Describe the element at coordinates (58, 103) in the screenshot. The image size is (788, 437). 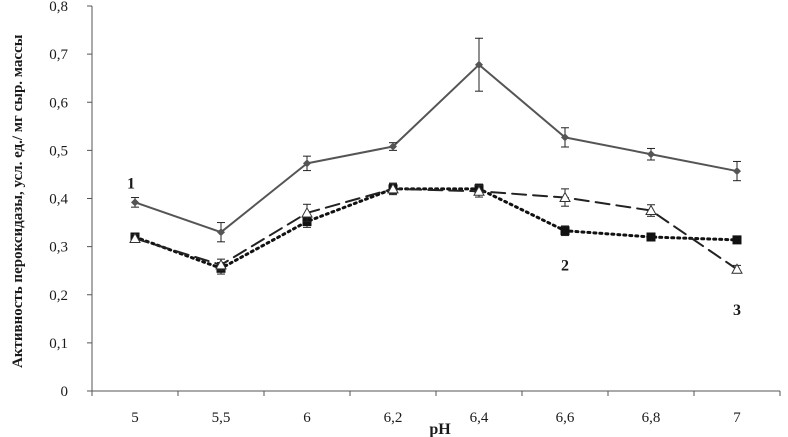
I see `y-tick-label: 0,6` at that location.